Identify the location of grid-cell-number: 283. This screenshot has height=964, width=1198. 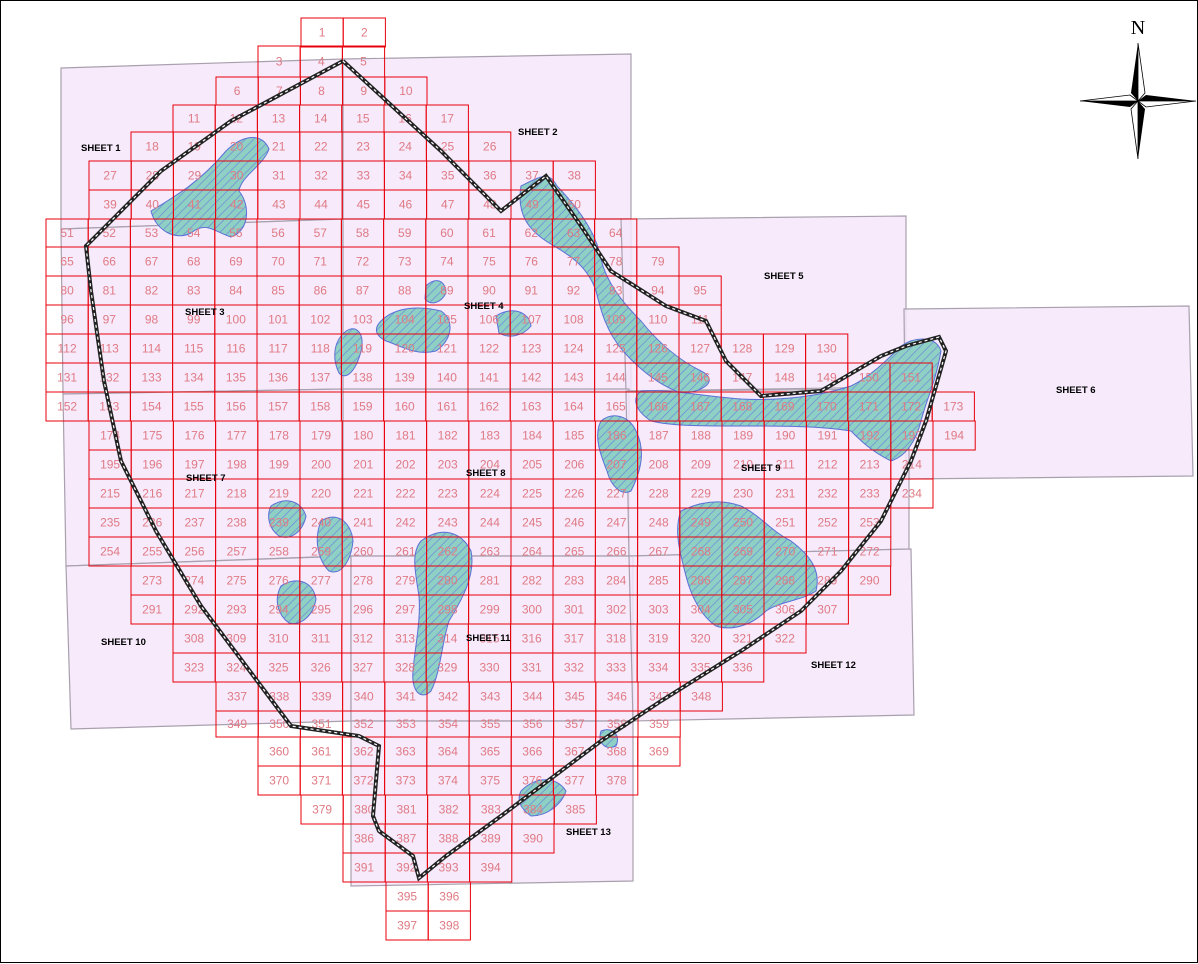
(574, 581).